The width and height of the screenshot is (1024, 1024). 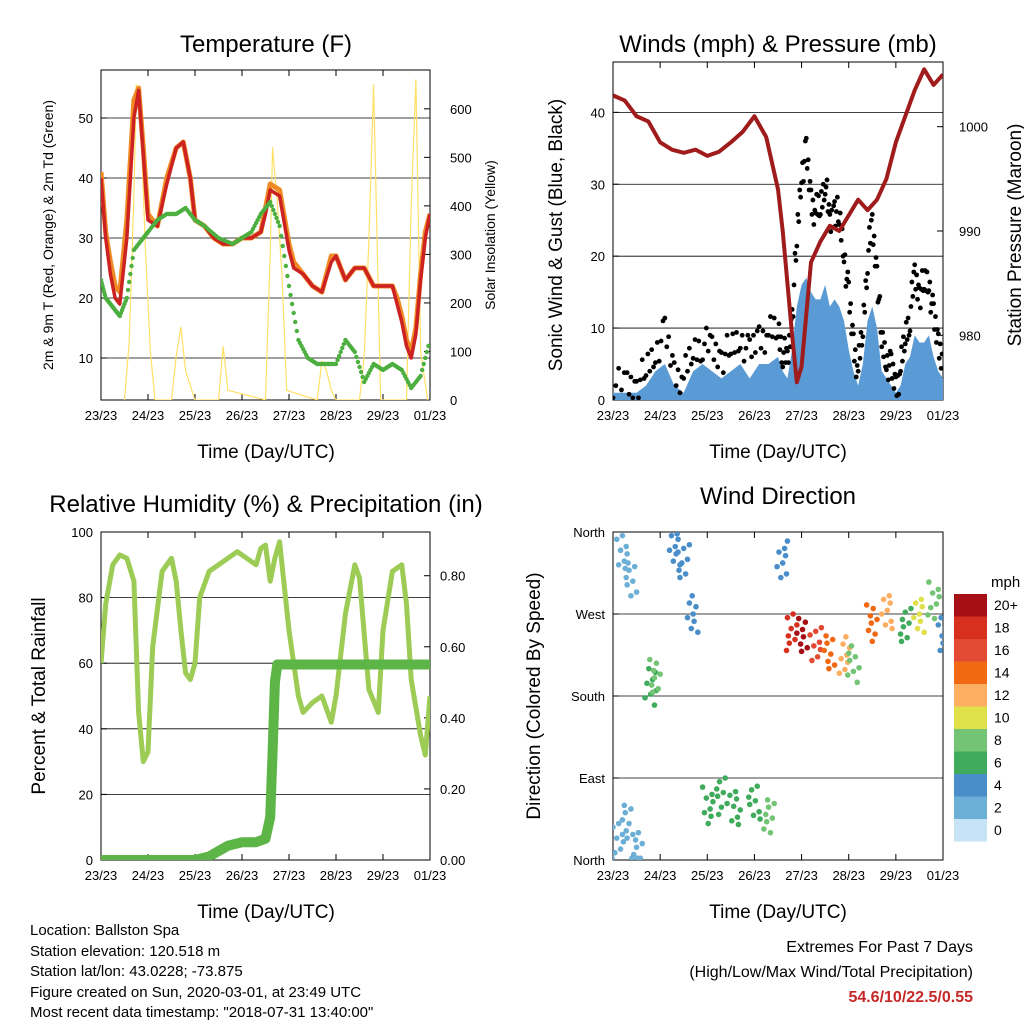 I want to click on x-tick-label: 28/23, so click(x=336, y=415).